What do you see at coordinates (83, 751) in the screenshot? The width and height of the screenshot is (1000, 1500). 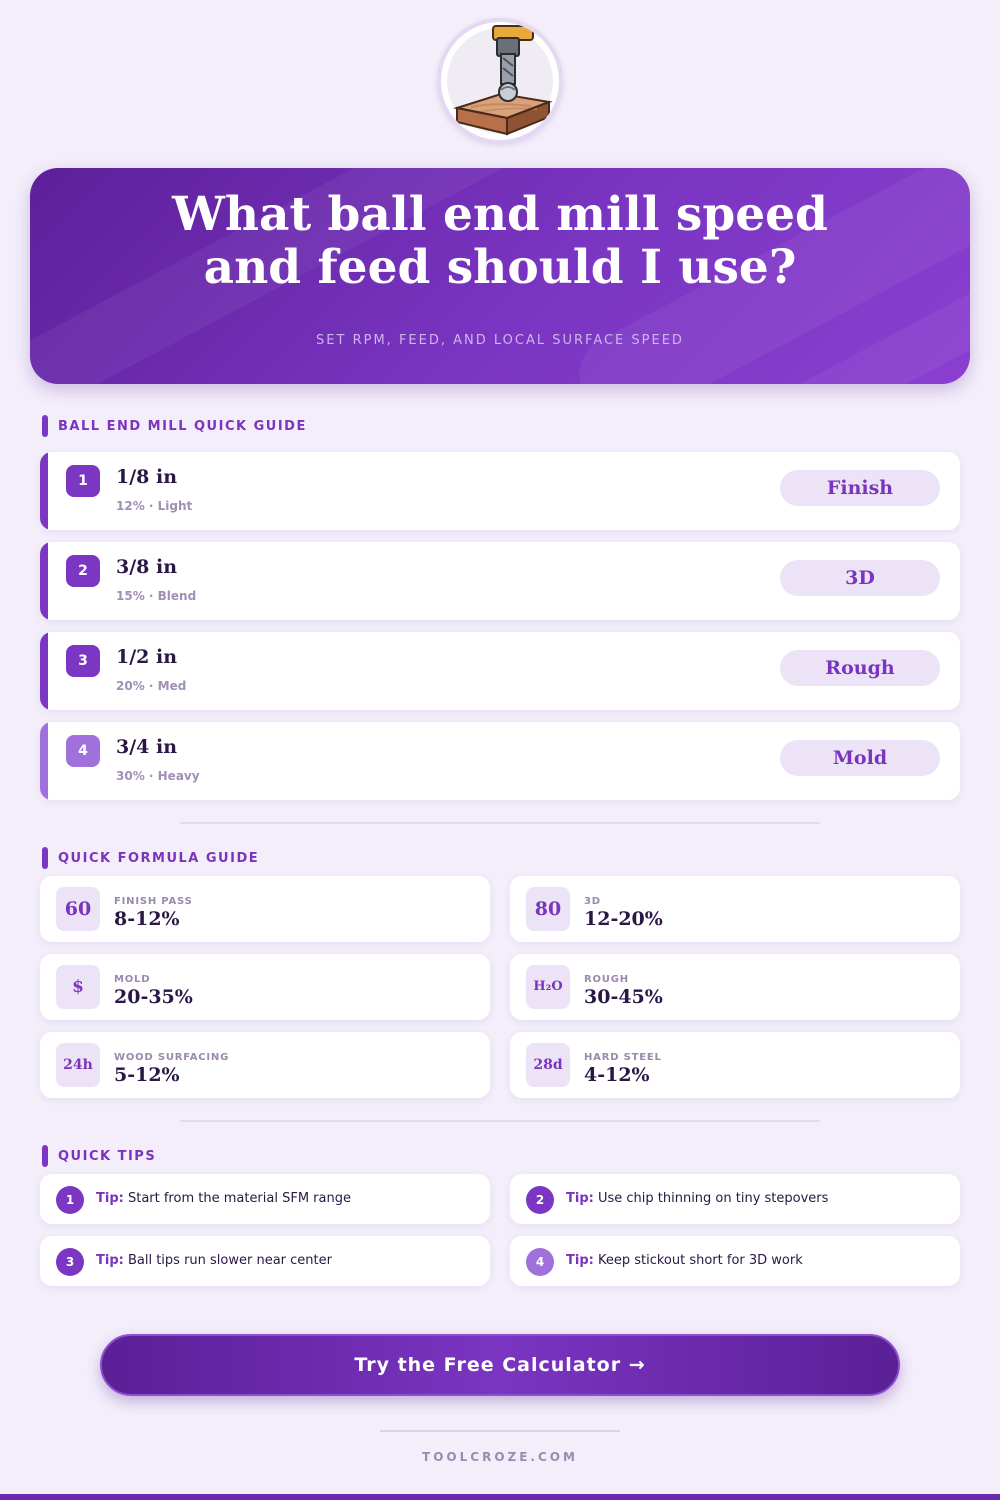 I see `row-number-badge: 4` at bounding box center [83, 751].